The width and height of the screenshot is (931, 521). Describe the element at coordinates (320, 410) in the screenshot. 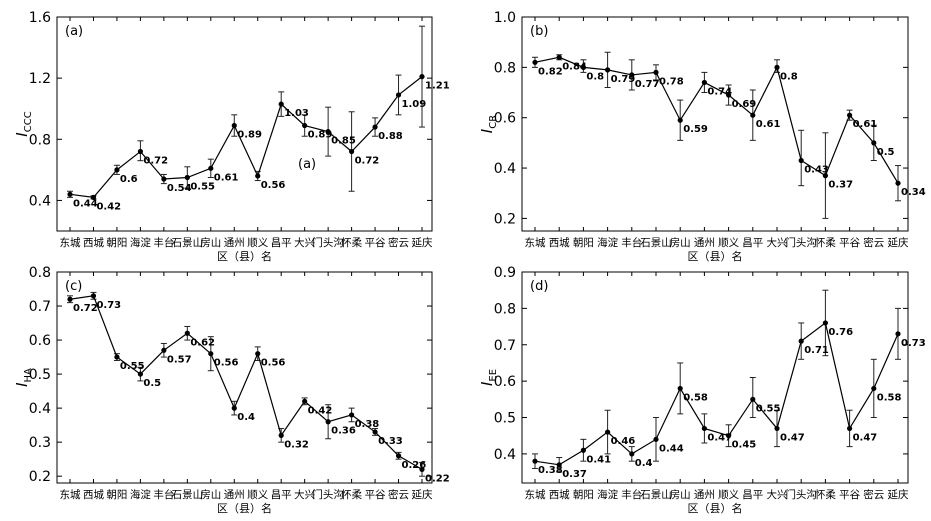

I see `data-label: 0.42` at that location.